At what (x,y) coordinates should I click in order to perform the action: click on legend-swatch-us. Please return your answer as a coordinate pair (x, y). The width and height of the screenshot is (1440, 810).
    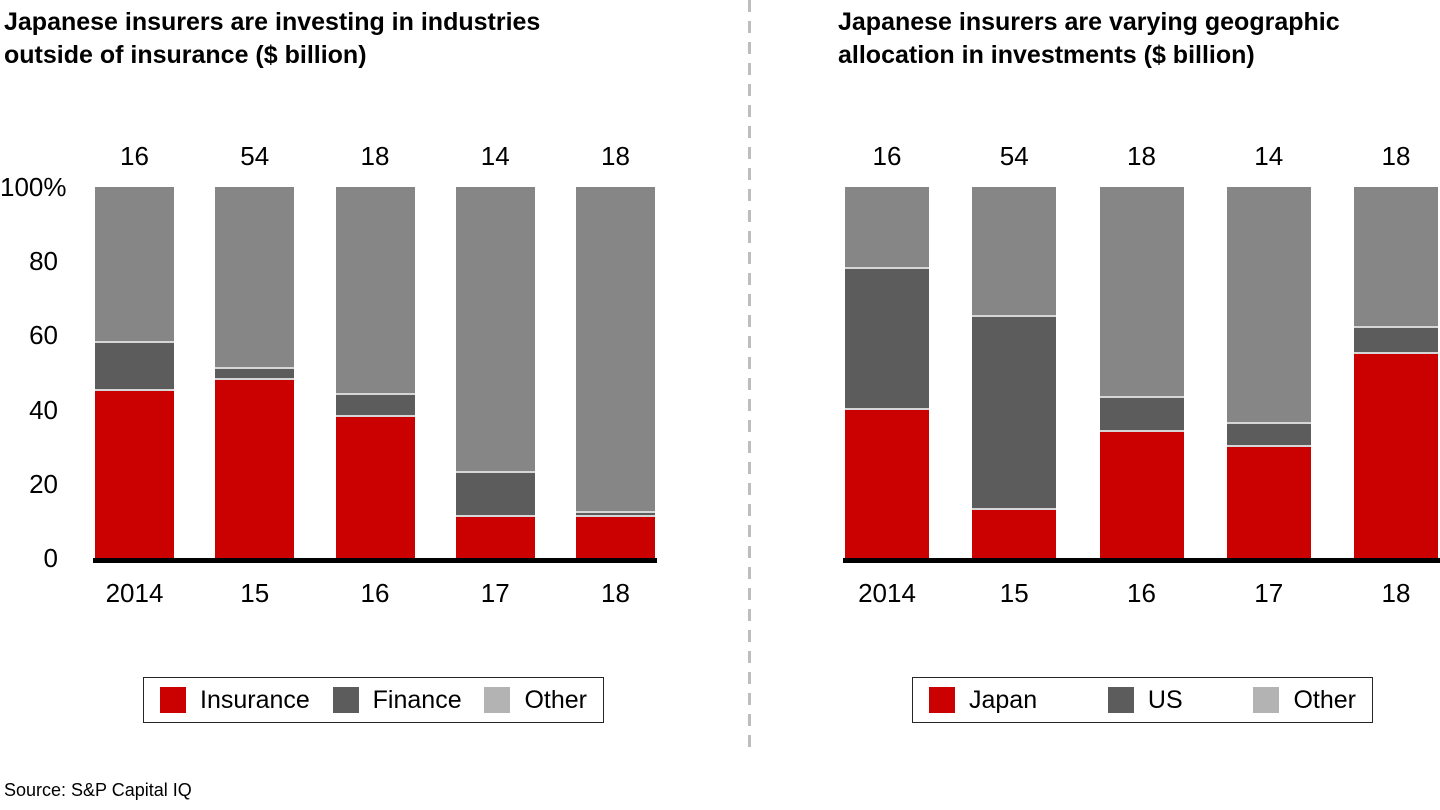
    Looking at the image, I should click on (1120, 700).